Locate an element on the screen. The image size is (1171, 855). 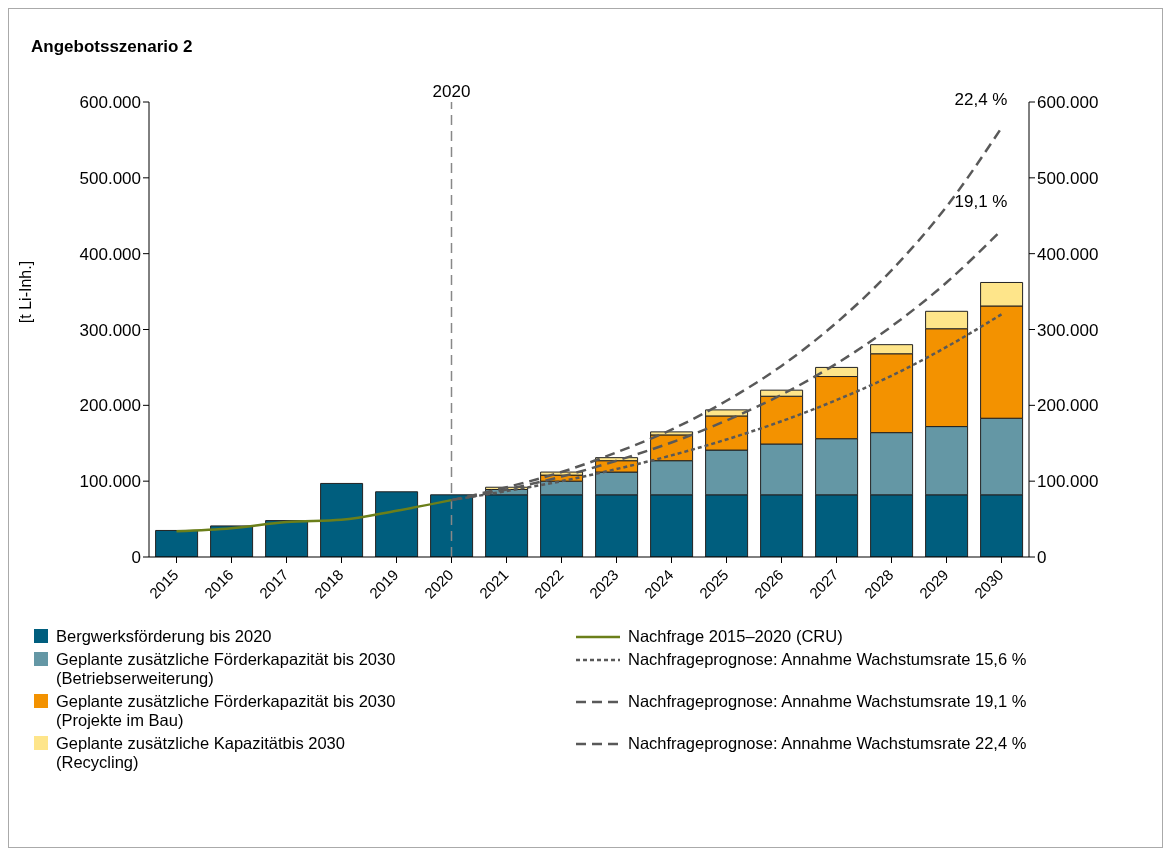
legend-label: Geplante zusätzliche Kapazitätbis 2030 (Recycling) is located at coordinates (201, 753).